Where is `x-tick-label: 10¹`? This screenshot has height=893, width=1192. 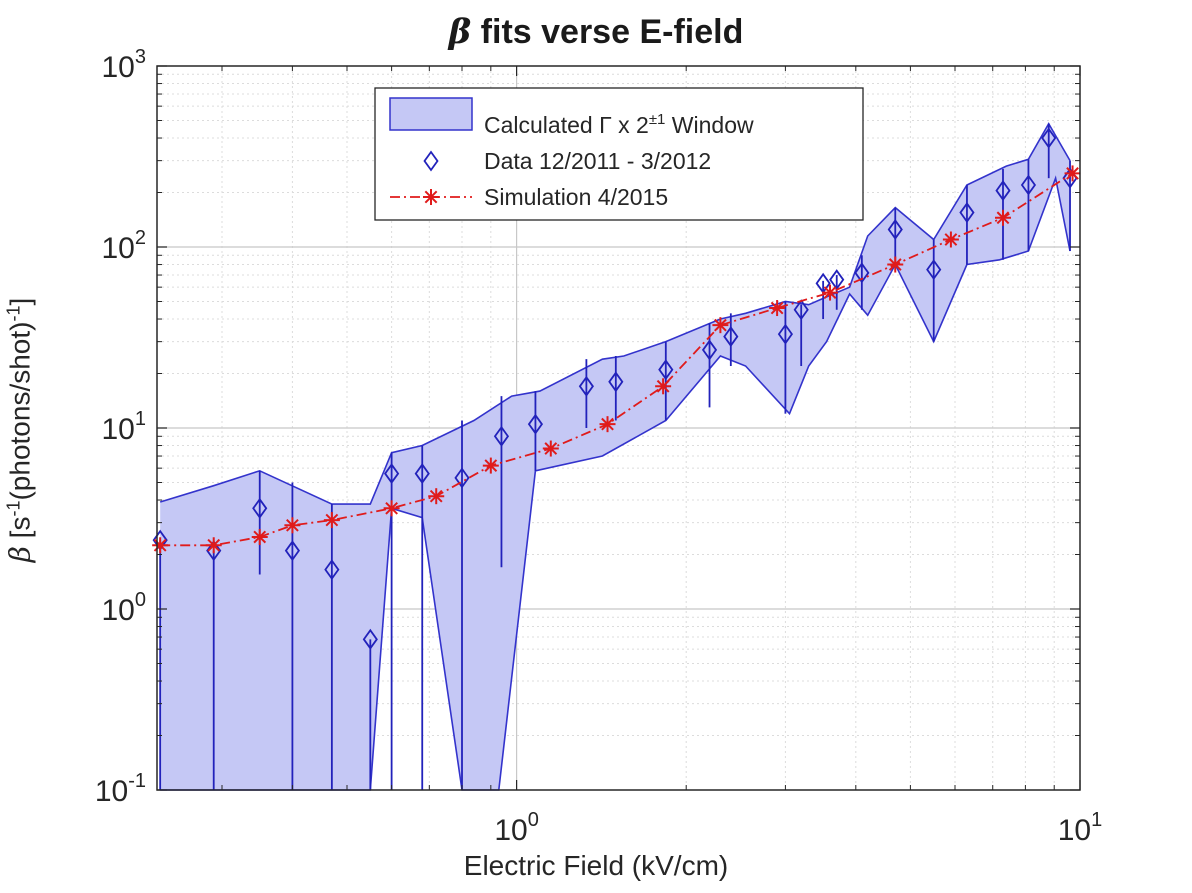
x-tick-label: 10¹ is located at coordinates (1080, 828).